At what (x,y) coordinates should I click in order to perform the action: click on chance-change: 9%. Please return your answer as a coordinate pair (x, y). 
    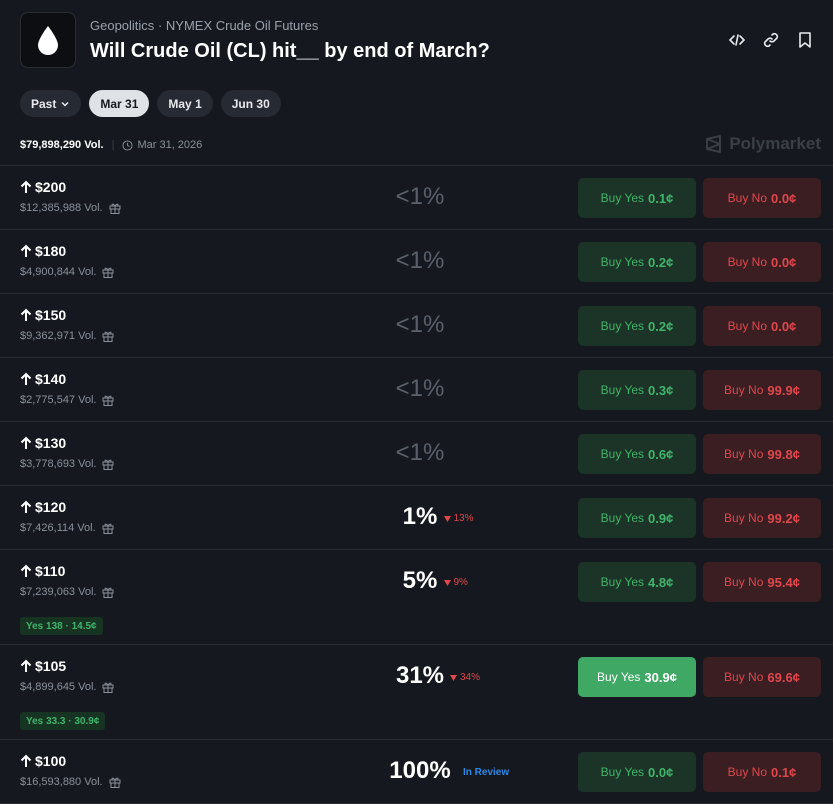
    Looking at the image, I should click on (455, 582).